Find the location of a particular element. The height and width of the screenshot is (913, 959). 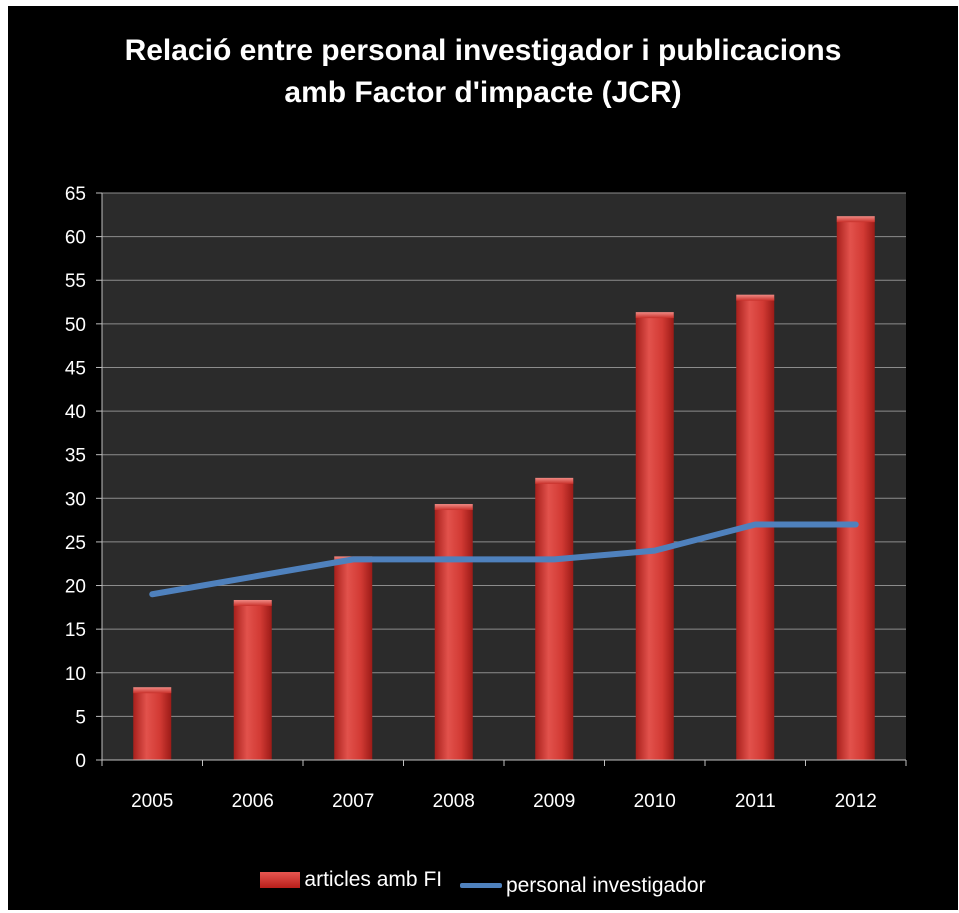

legend-item-articles: articles amb FI is located at coordinates (351, 880).